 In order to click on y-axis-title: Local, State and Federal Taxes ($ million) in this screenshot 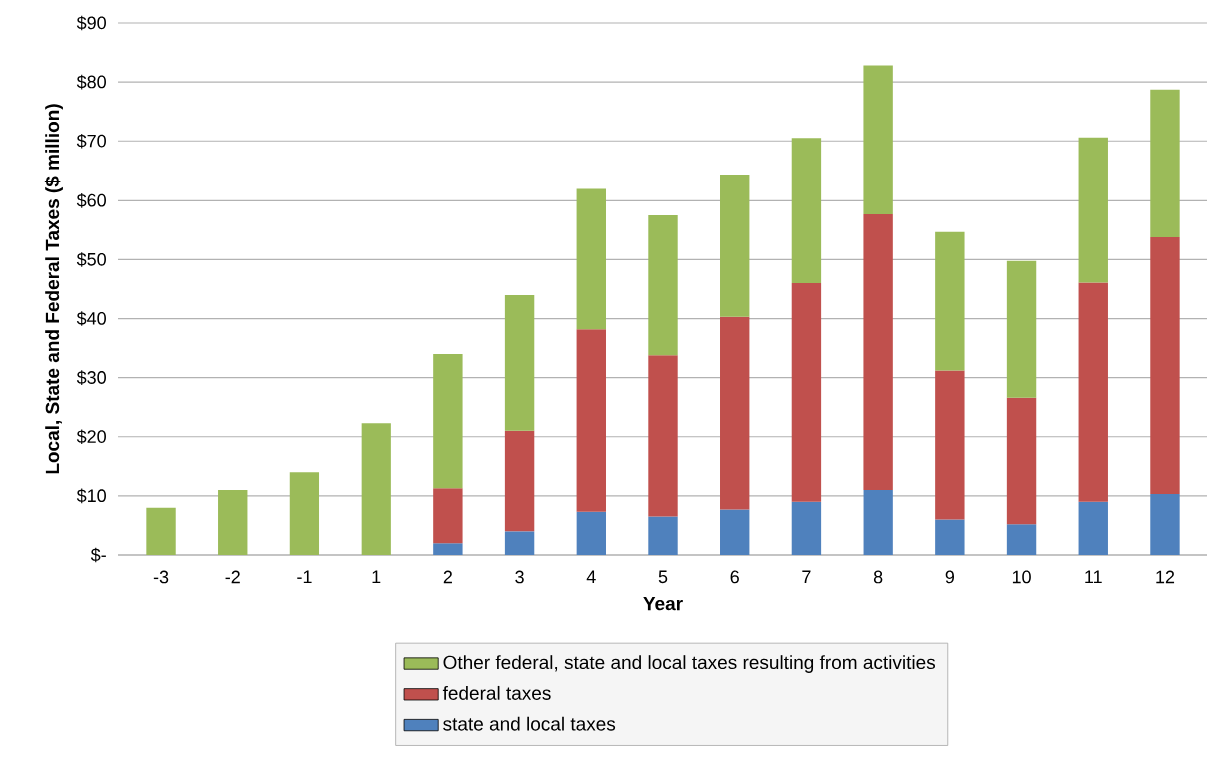, I will do `click(53, 289)`.